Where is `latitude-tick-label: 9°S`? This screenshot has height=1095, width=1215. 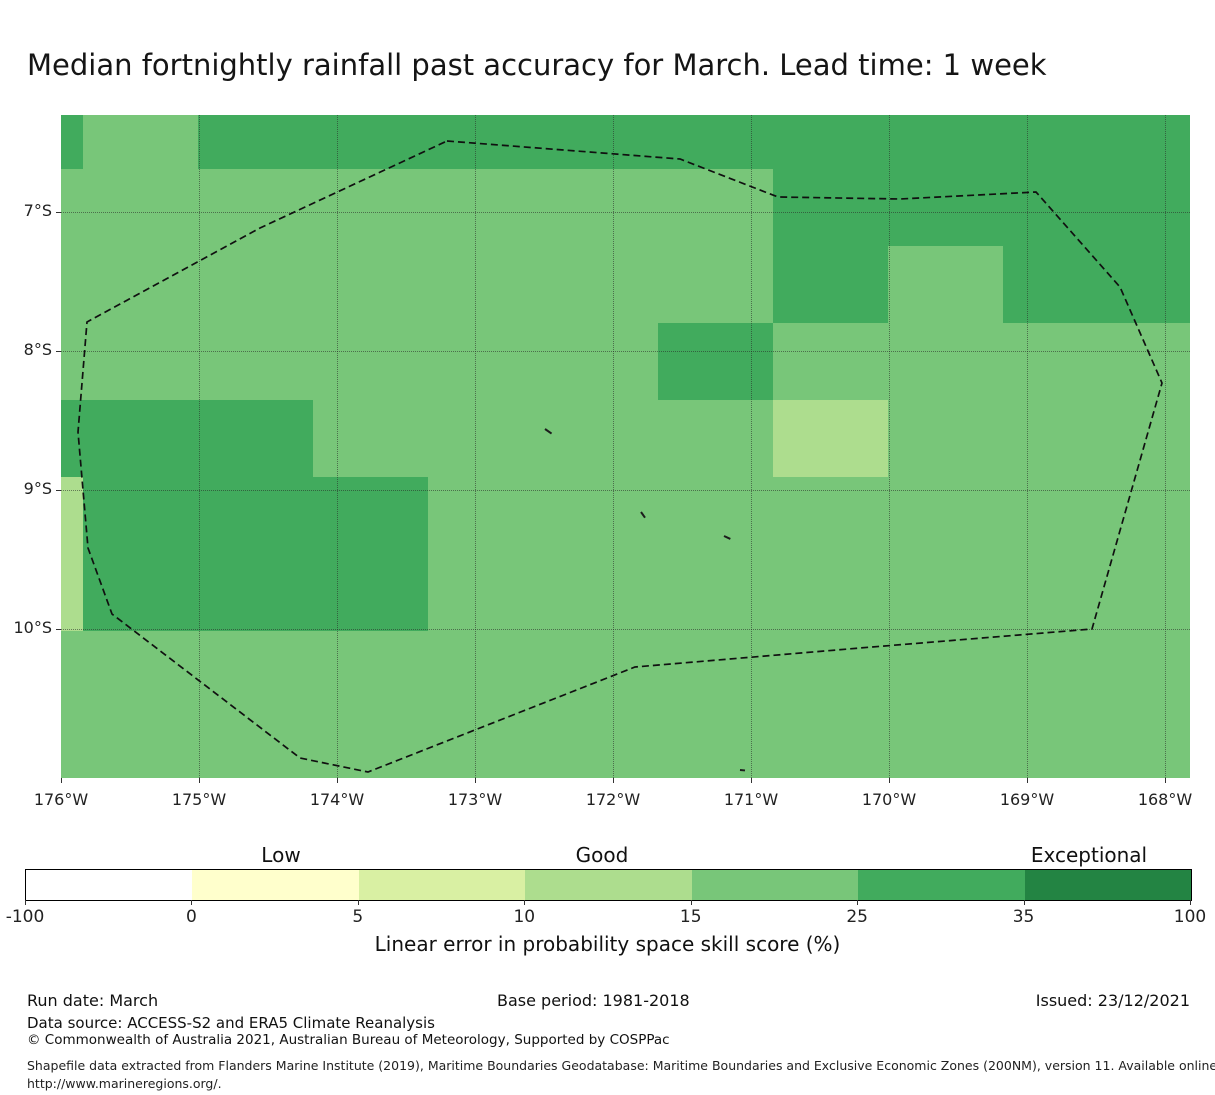 latitude-tick-label: 9°S is located at coordinates (37, 488).